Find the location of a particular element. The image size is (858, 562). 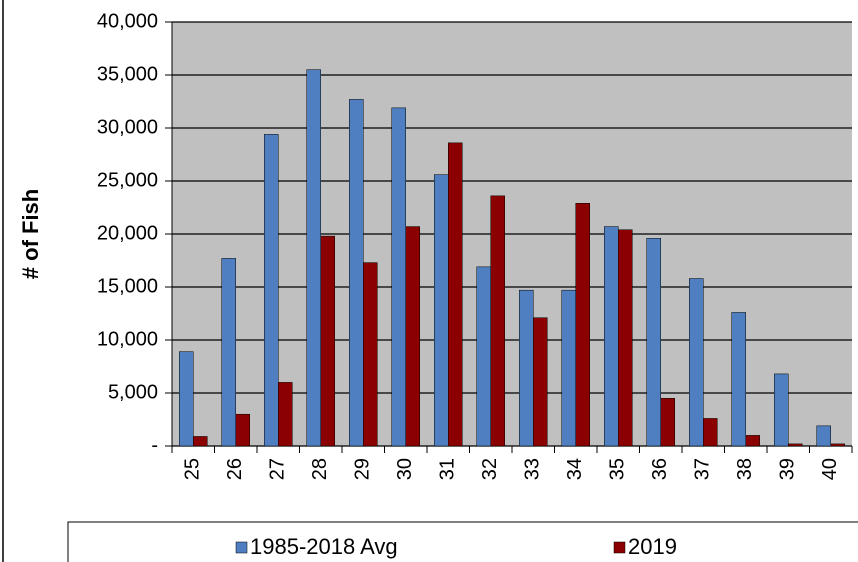

x-tick-label: 28 is located at coordinates (320, 469).